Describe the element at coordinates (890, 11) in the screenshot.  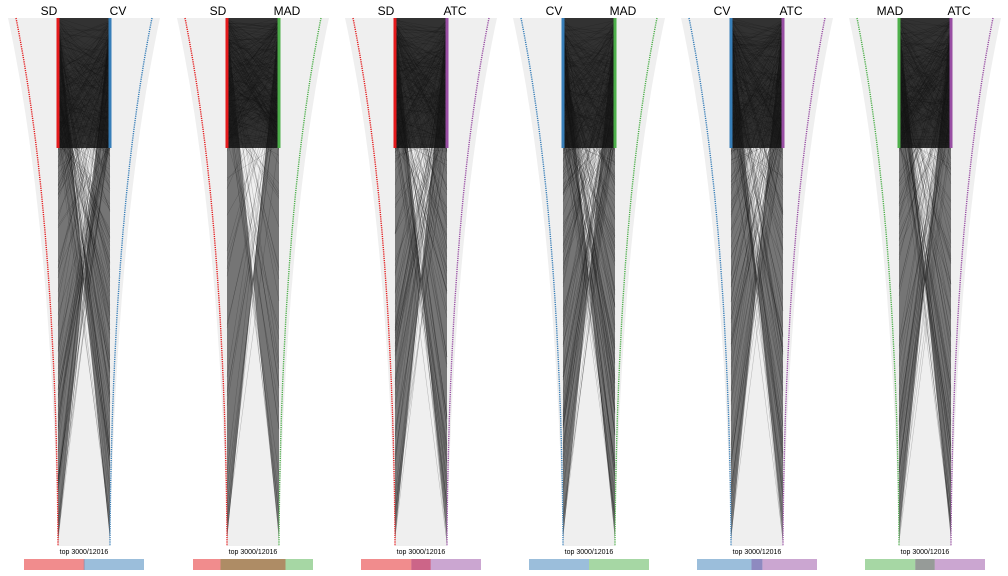
I see `axis-label-left: MAD` at that location.